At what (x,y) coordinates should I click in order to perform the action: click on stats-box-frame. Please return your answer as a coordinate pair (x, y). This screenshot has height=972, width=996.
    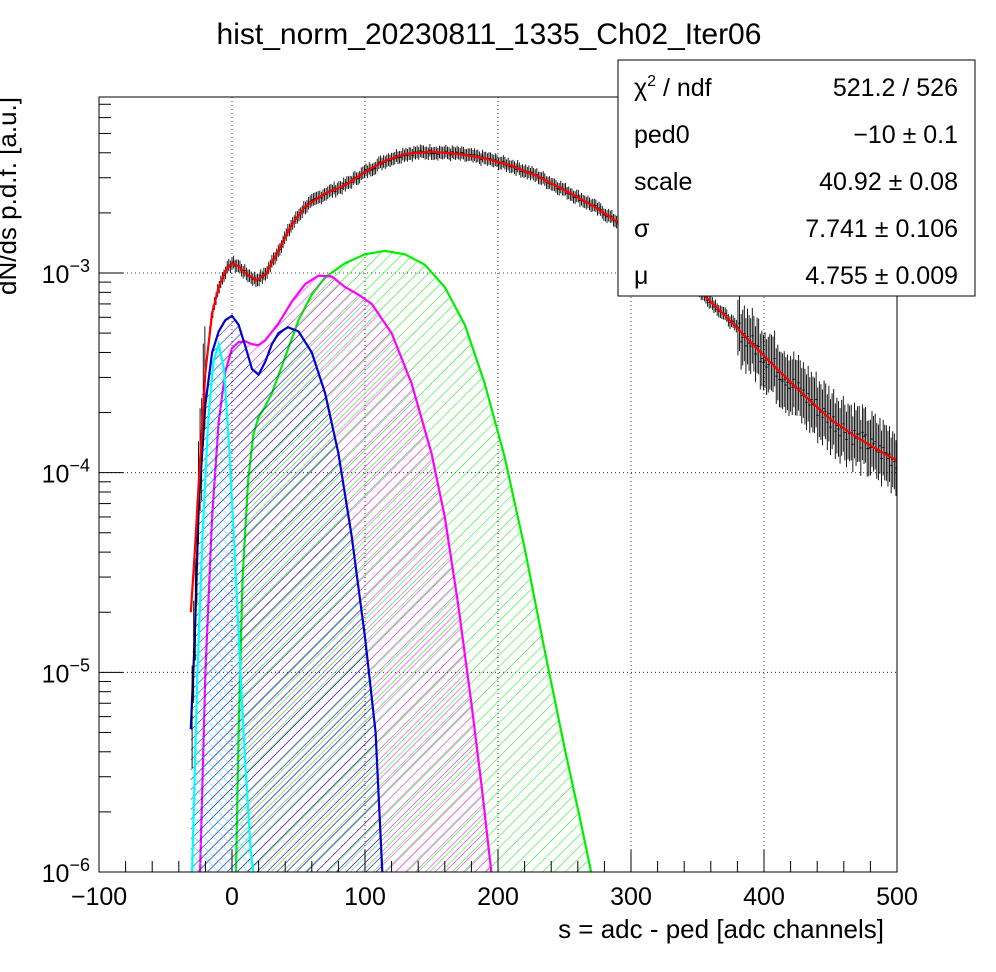
    Looking at the image, I should click on (796, 178).